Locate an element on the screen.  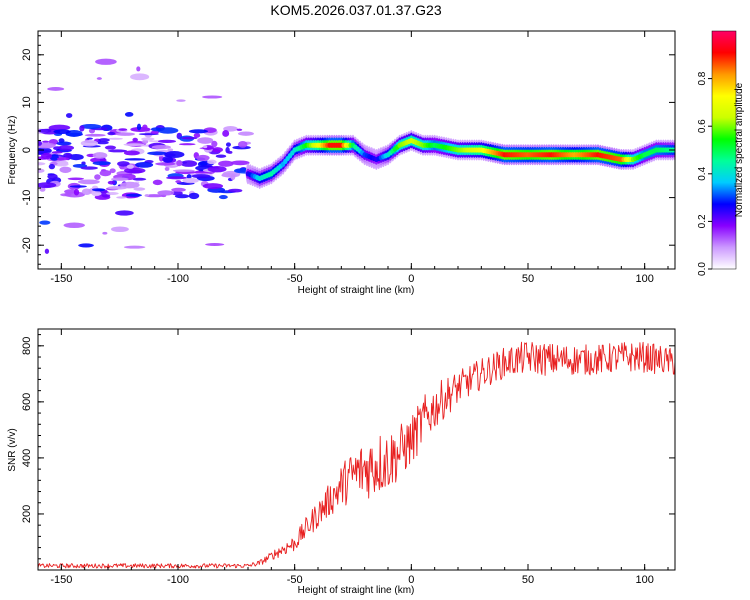
colorbar-tick-label: 0.0 is located at coordinates (702, 269).